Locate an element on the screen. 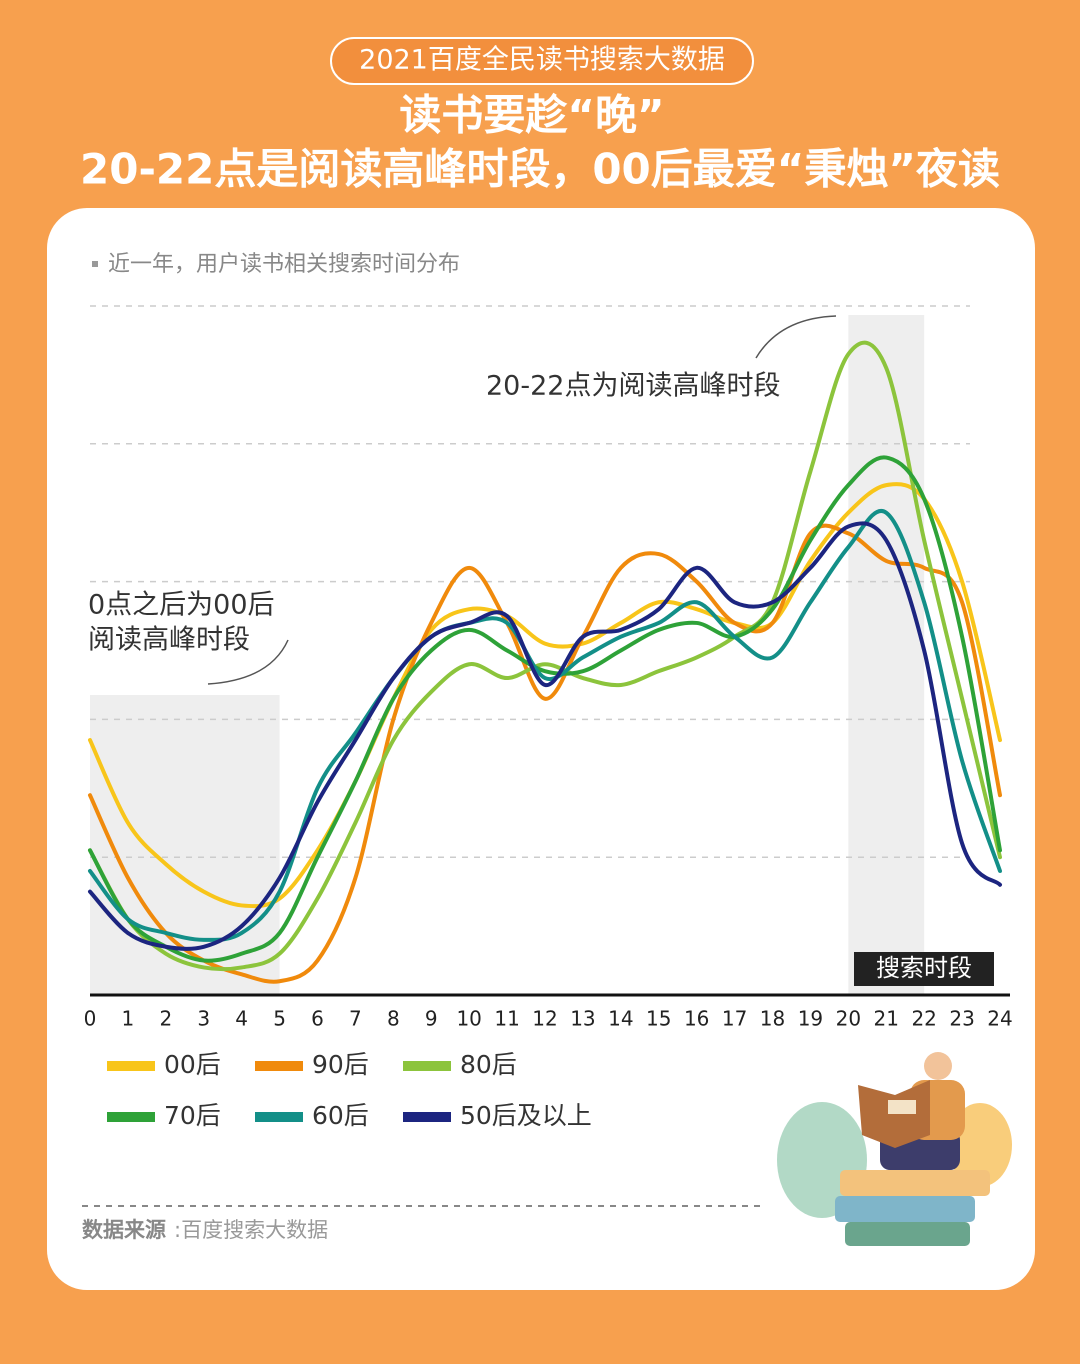 Image resolution: width=1080 pixels, height=1364 pixels. badge is located at coordinates (542, 61).